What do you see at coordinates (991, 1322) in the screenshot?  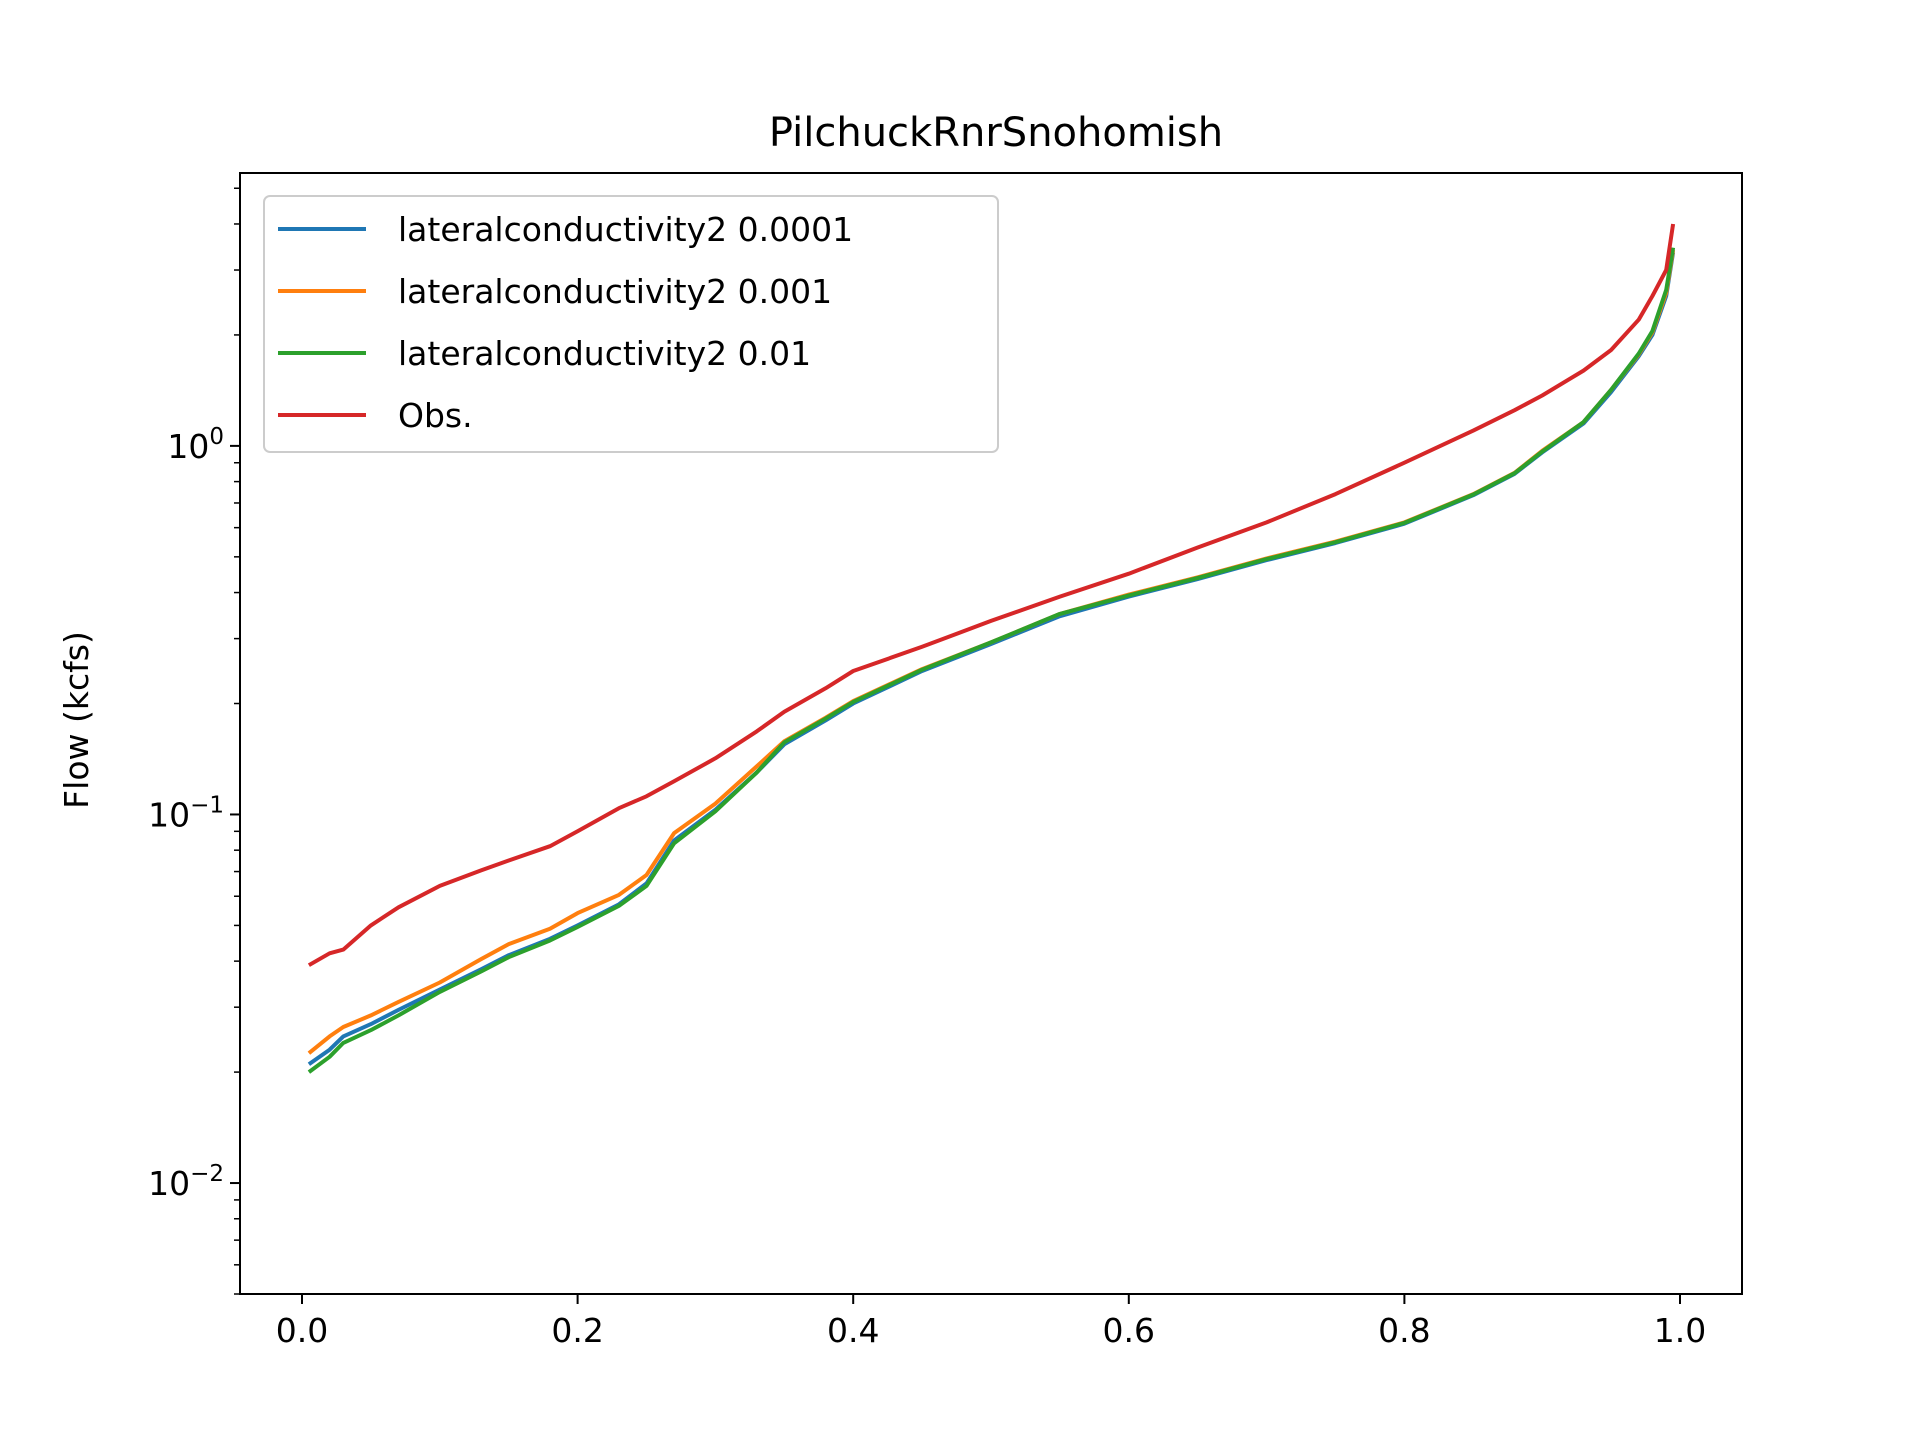 I see `x-axis: 0.0 0.2 0.4 0.6 0.8 1.0` at bounding box center [991, 1322].